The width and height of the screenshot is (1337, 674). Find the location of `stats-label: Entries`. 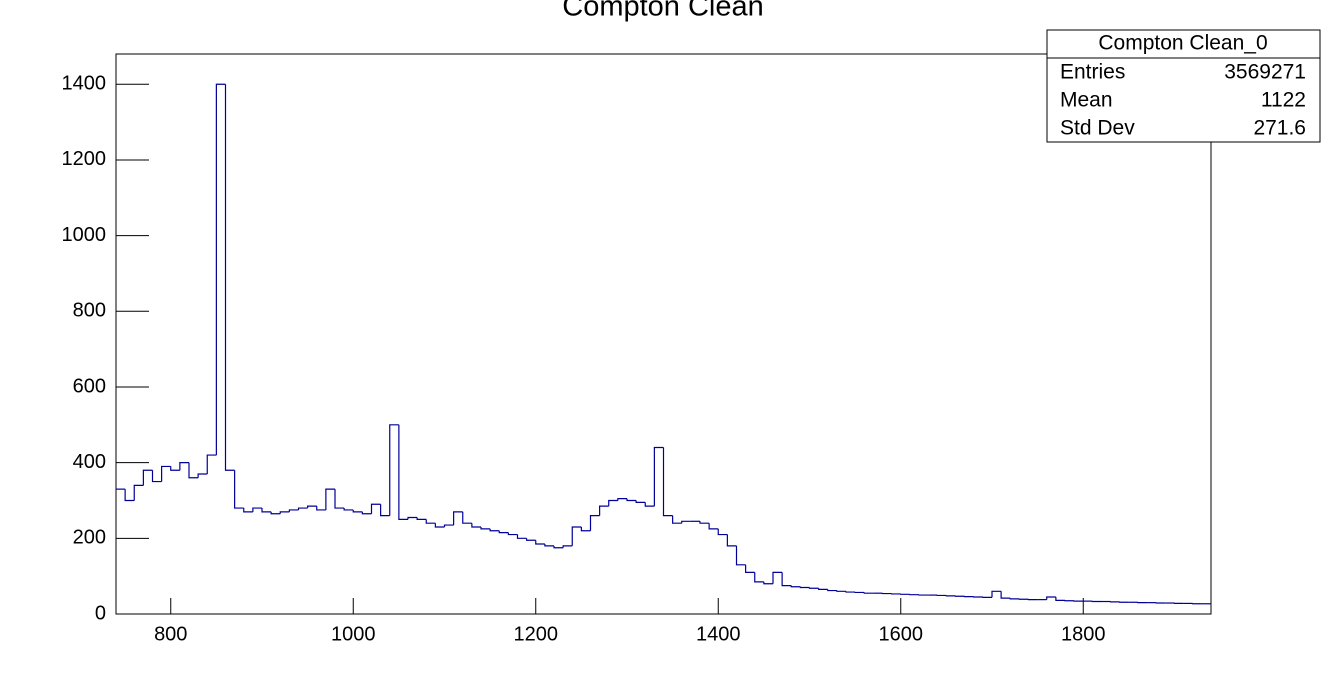

stats-label: Entries is located at coordinates (1092, 72).